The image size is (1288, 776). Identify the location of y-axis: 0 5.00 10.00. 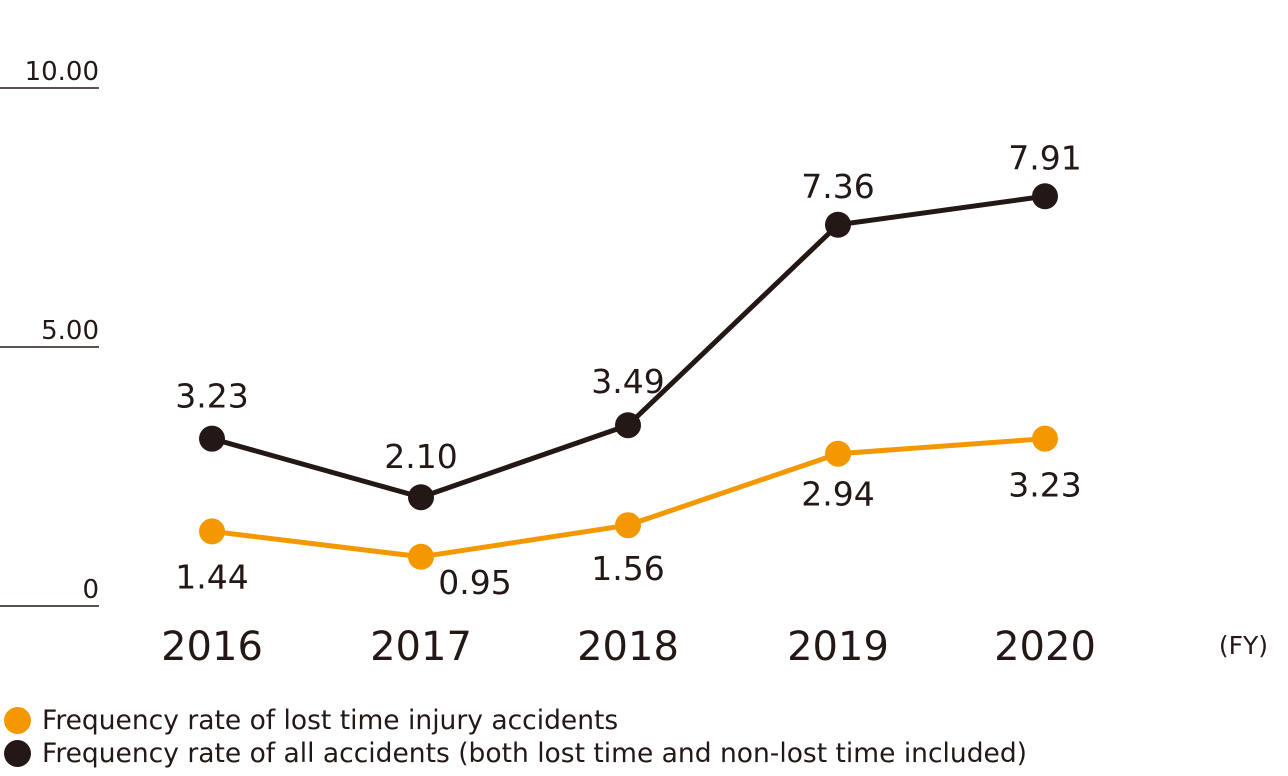
(49, 332).